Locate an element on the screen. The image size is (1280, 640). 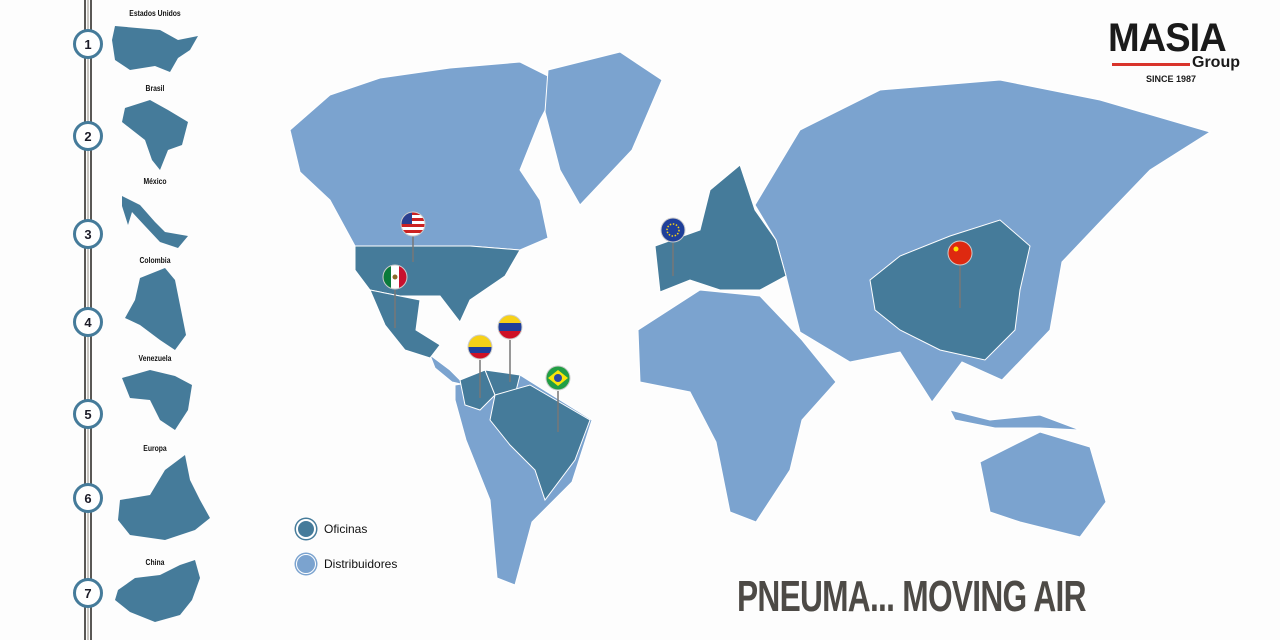
legend-distribuidores: Distribuidores is located at coordinates (346, 564).